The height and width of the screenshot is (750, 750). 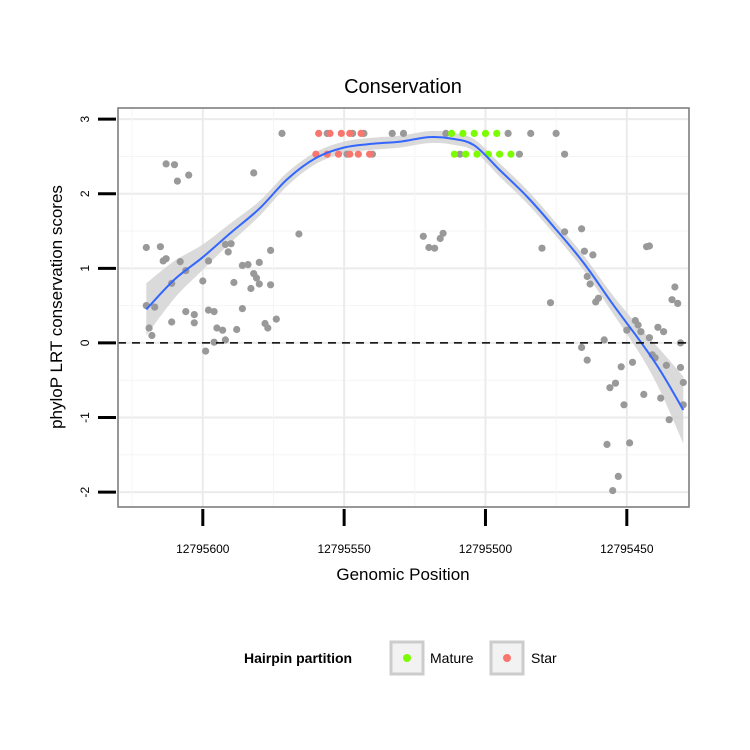 What do you see at coordinates (298, 658) in the screenshot?
I see `legend-title: Hairpin partition` at bounding box center [298, 658].